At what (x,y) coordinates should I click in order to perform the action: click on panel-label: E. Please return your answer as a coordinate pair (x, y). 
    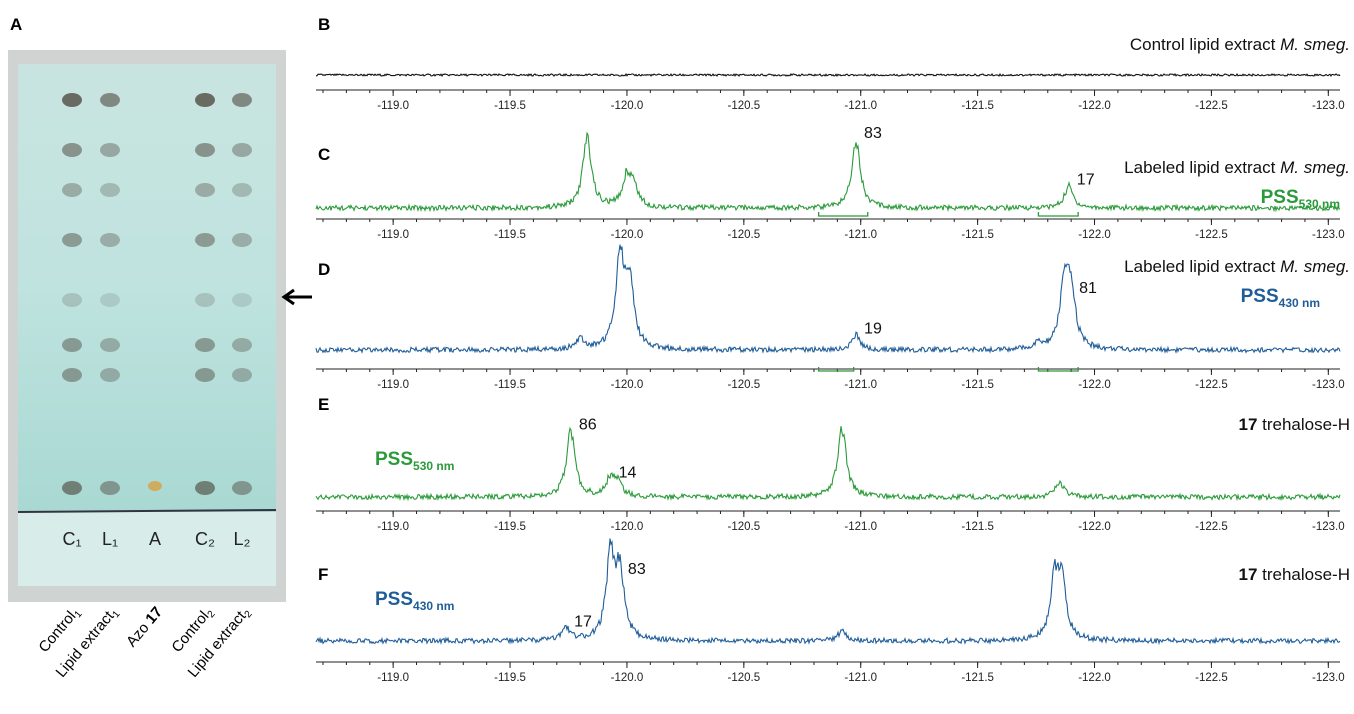
    Looking at the image, I should click on (323, 404).